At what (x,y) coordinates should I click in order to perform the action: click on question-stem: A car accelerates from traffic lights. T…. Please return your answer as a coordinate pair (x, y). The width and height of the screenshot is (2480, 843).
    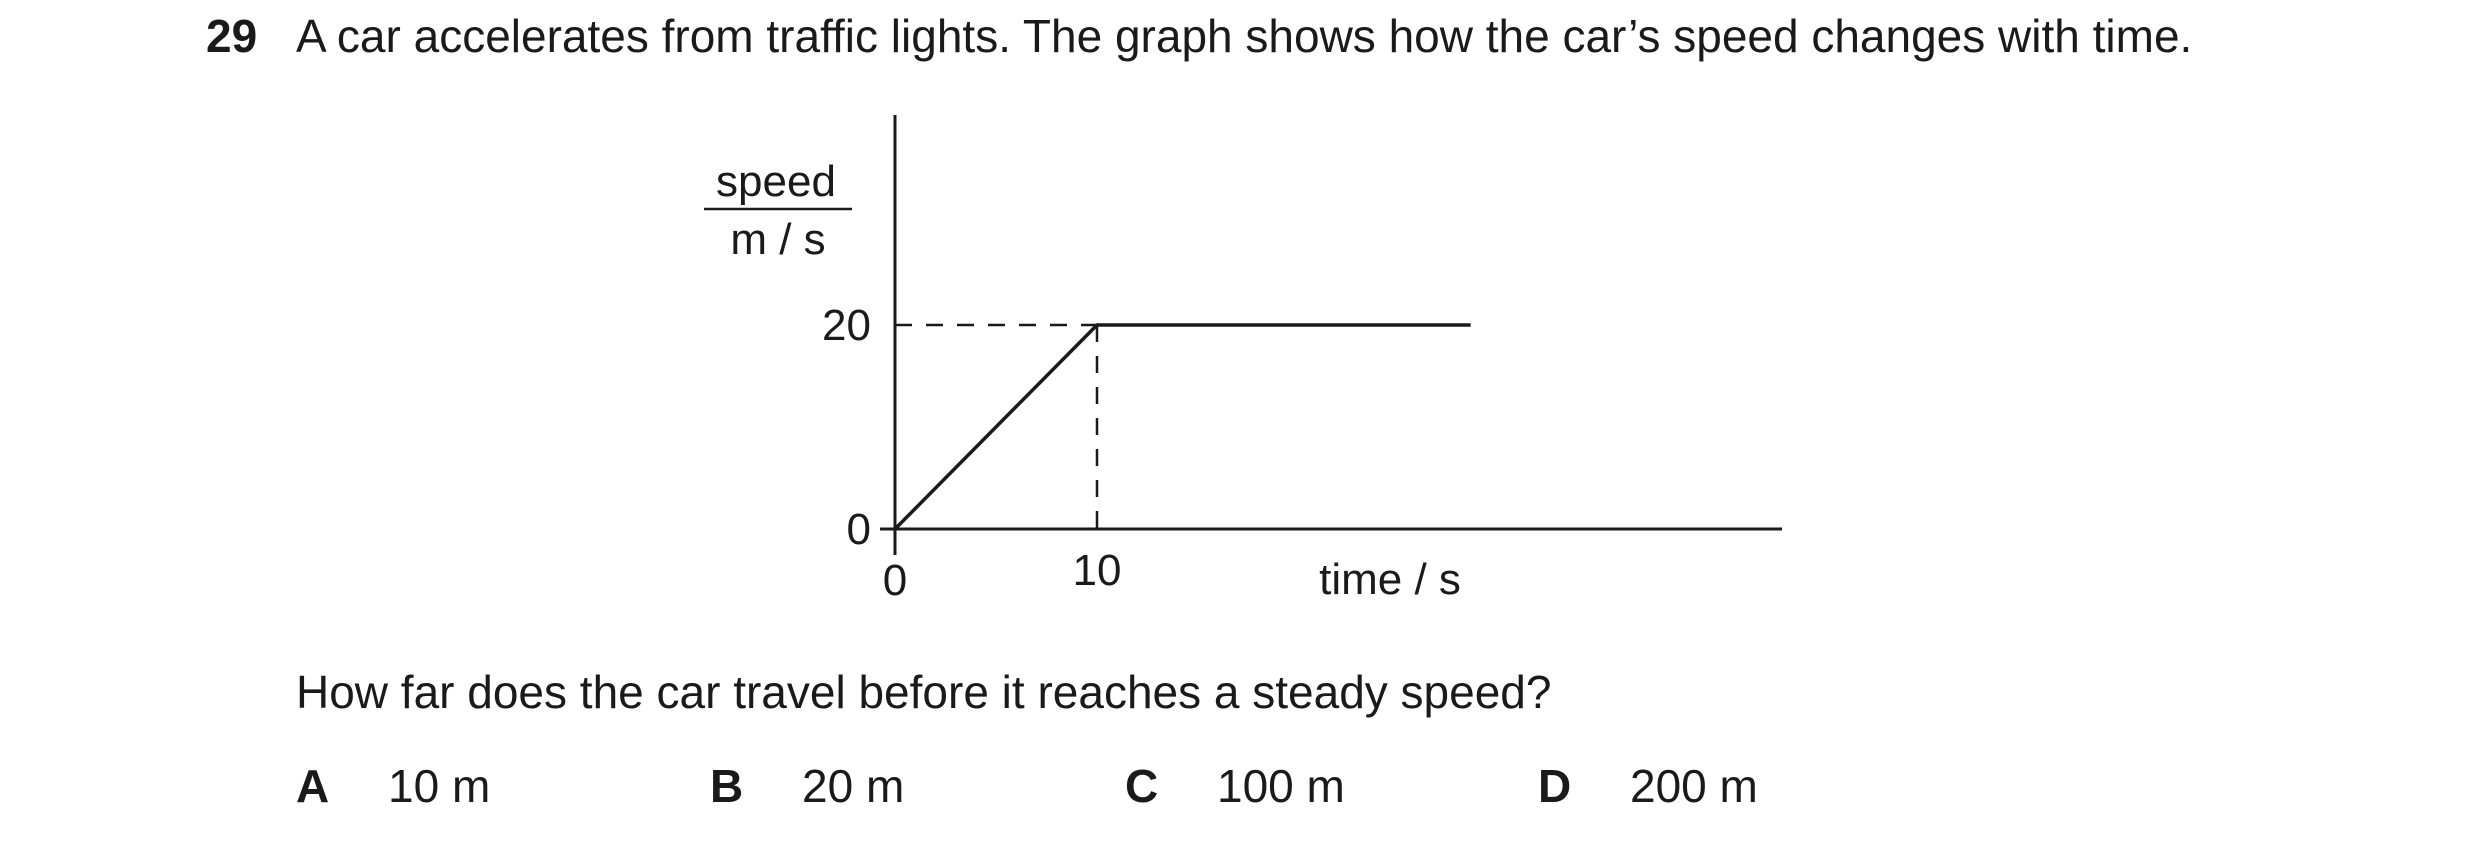
    Looking at the image, I should click on (1244, 36).